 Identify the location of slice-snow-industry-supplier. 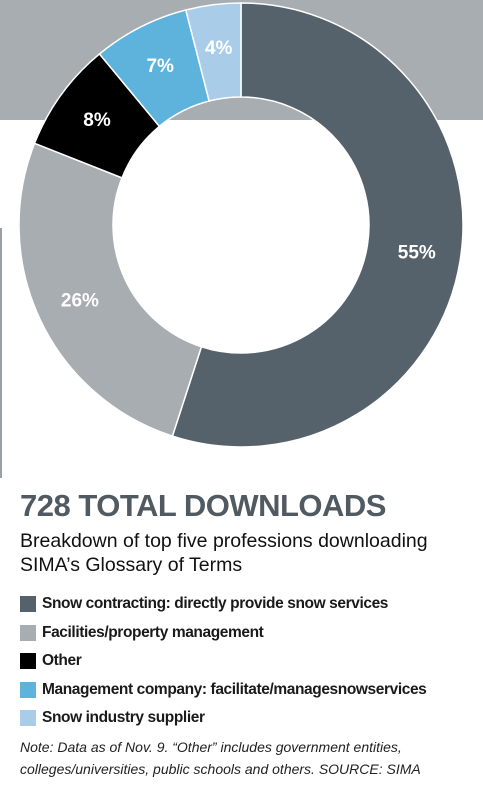
(213, 52).